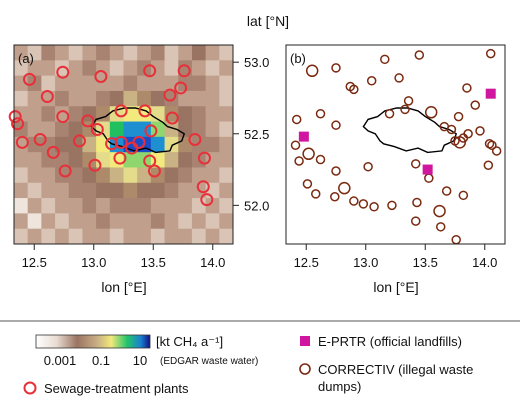 Image resolution: width=520 pixels, height=415 pixels. I want to click on x-tick-label: 13.0, so click(93, 262).